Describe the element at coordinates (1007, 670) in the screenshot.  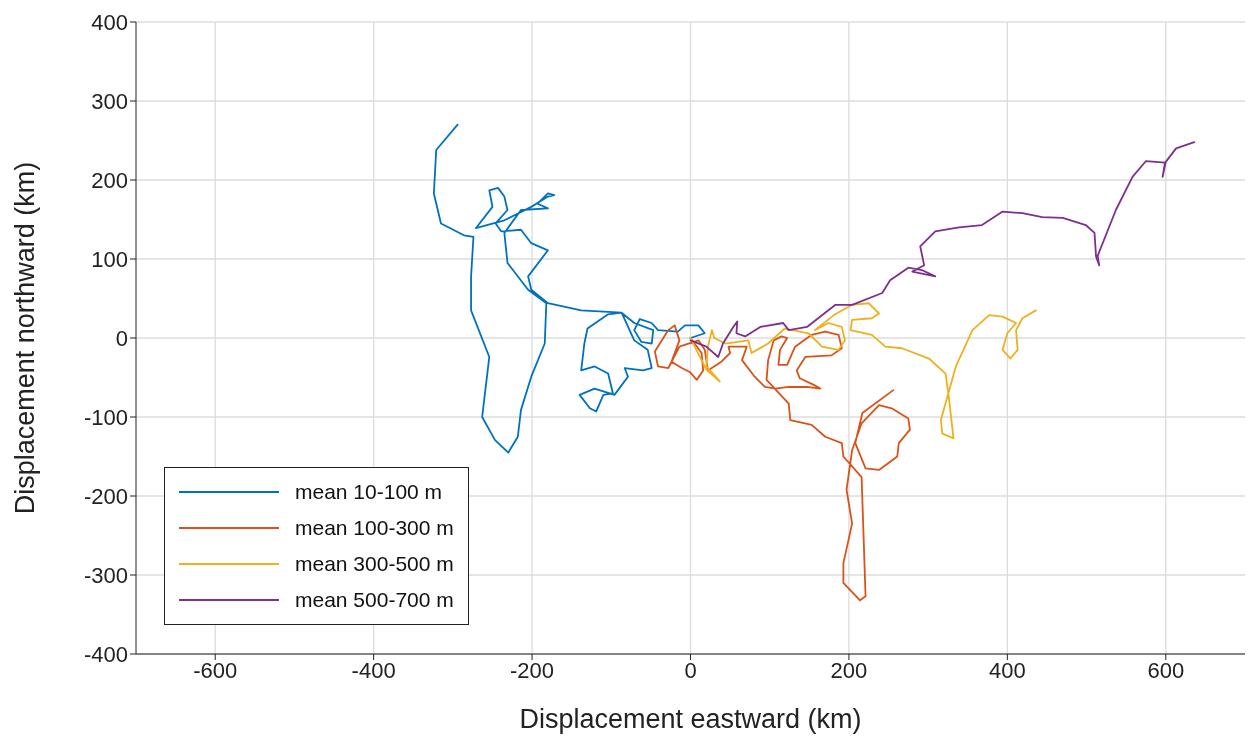
I see `x-tick-label: 400` at that location.